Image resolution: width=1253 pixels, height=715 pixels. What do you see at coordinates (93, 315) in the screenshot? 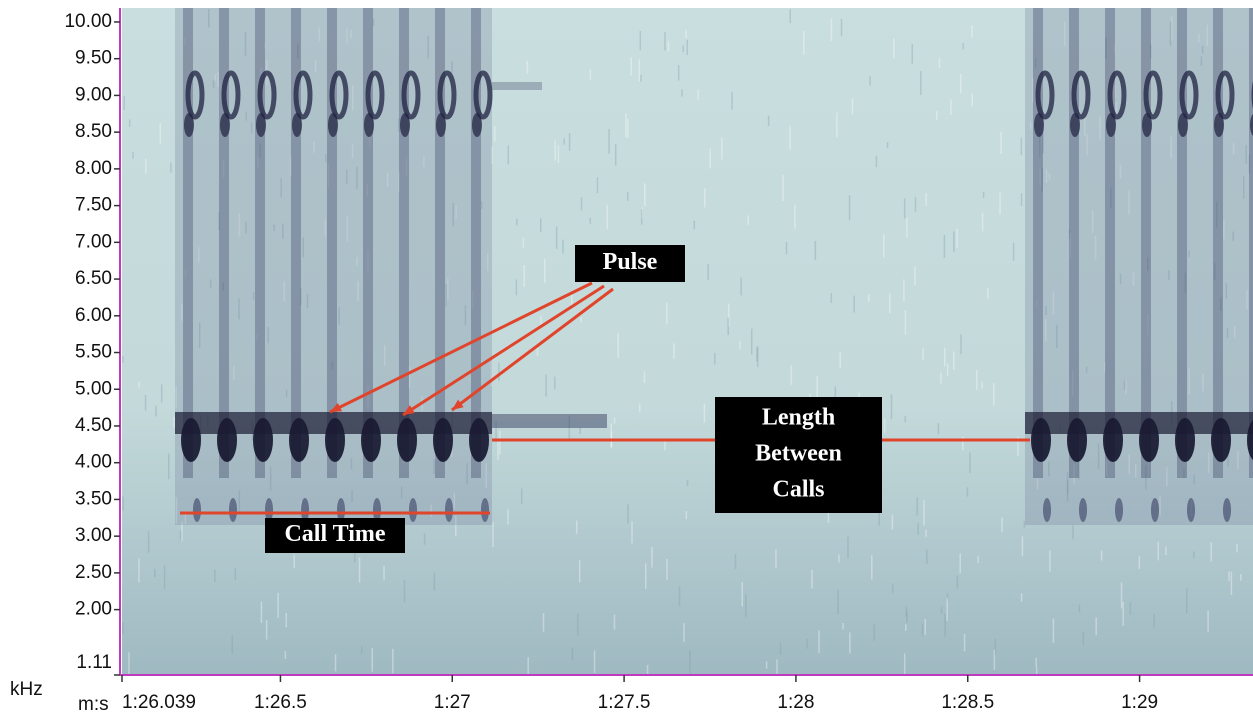
I see `y-tick-label: 6.00` at bounding box center [93, 315].